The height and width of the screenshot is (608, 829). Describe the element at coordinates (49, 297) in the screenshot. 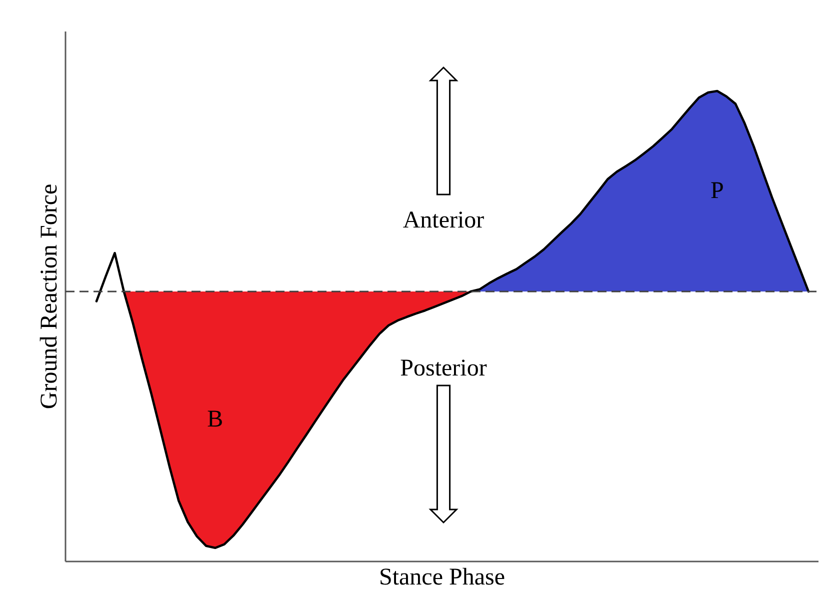

I see `y-axis-title: Ground Reaction Force` at that location.